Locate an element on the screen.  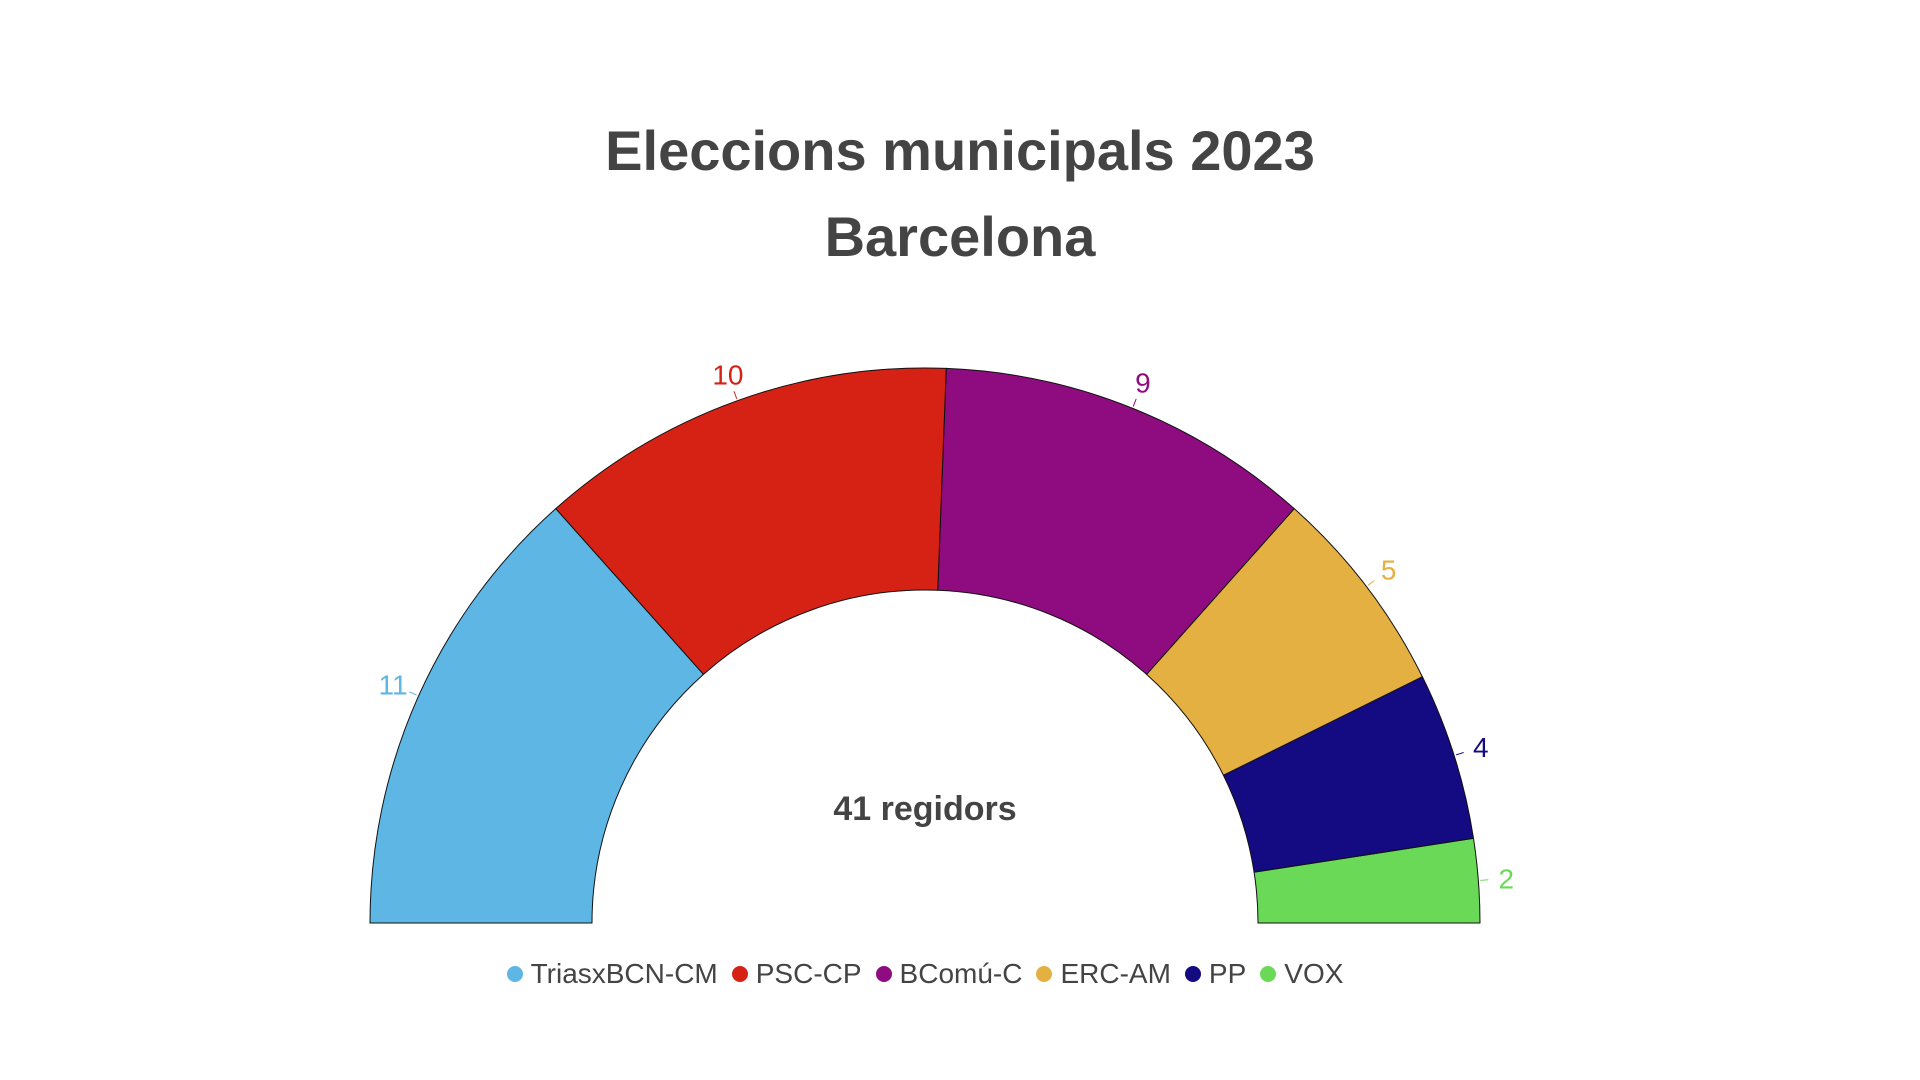
chart-subtitle: Barcelona is located at coordinates (960, 236).